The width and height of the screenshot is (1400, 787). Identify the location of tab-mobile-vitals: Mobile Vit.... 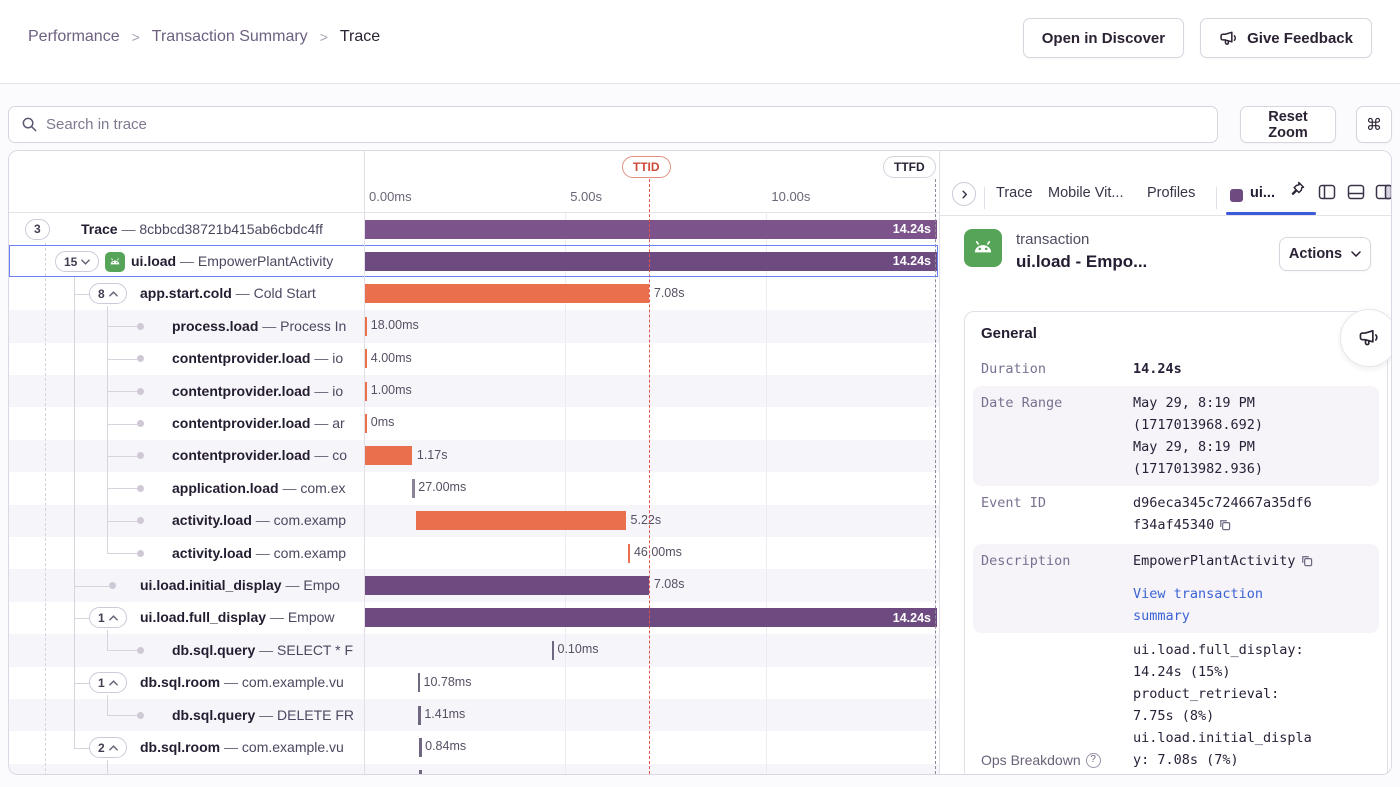
(1086, 193).